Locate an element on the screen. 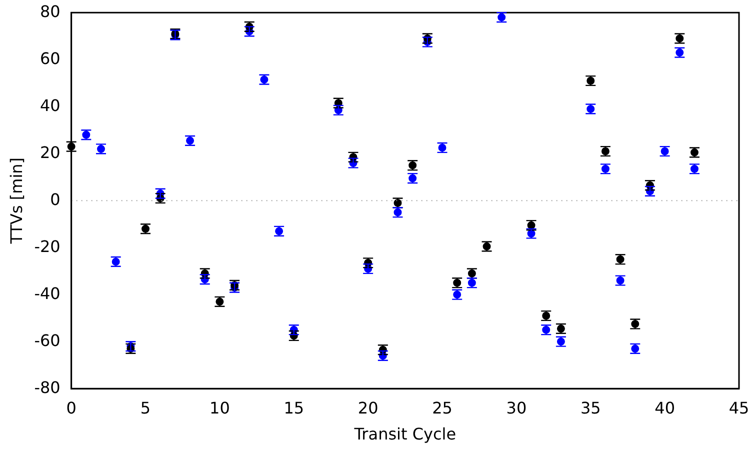  y-tick-label: 20 is located at coordinates (50, 152).